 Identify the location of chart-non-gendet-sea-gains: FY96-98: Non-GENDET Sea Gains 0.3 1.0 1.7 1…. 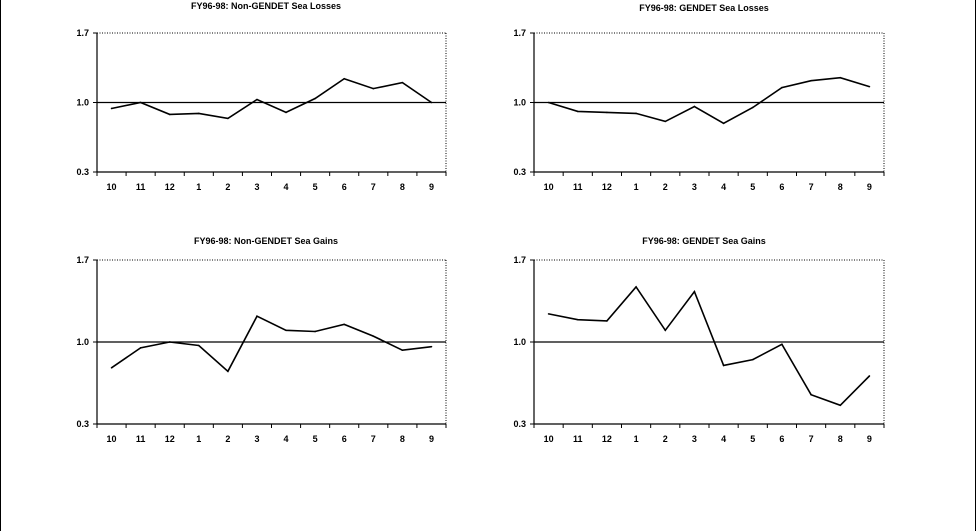
(261, 340).